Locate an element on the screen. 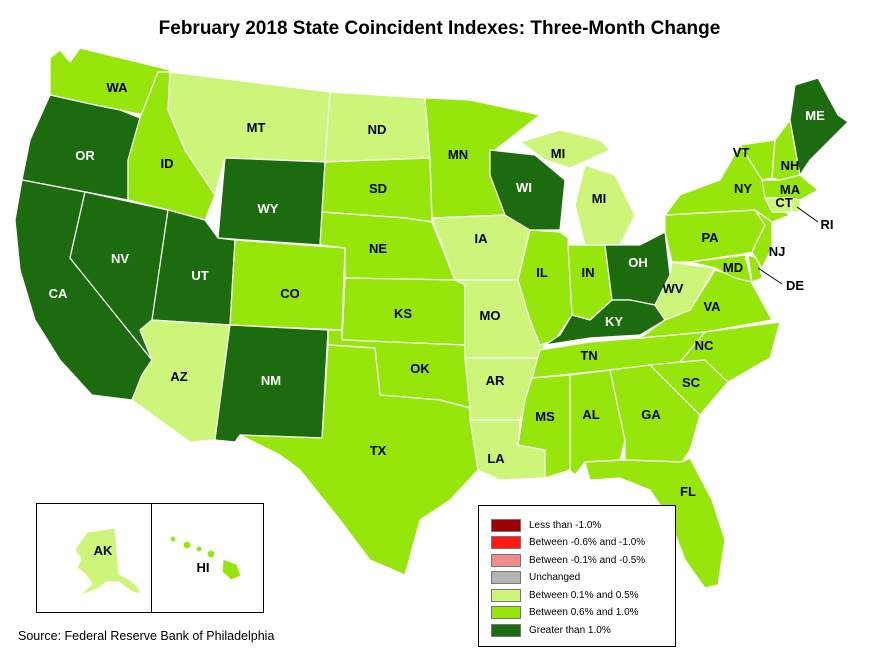 The width and height of the screenshot is (879, 664). label-oh: OH is located at coordinates (638, 262).